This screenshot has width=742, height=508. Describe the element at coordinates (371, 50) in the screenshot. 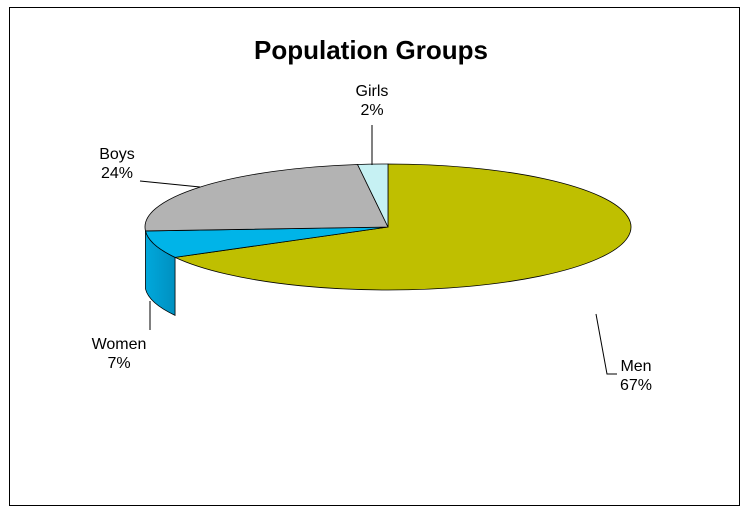

I see `chart-title: Population Groups` at that location.